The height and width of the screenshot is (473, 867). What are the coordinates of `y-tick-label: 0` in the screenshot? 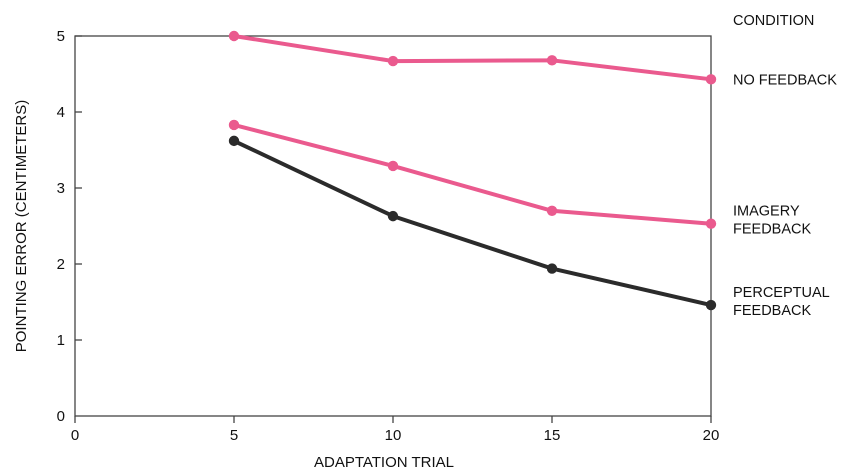 It's located at (61, 416).